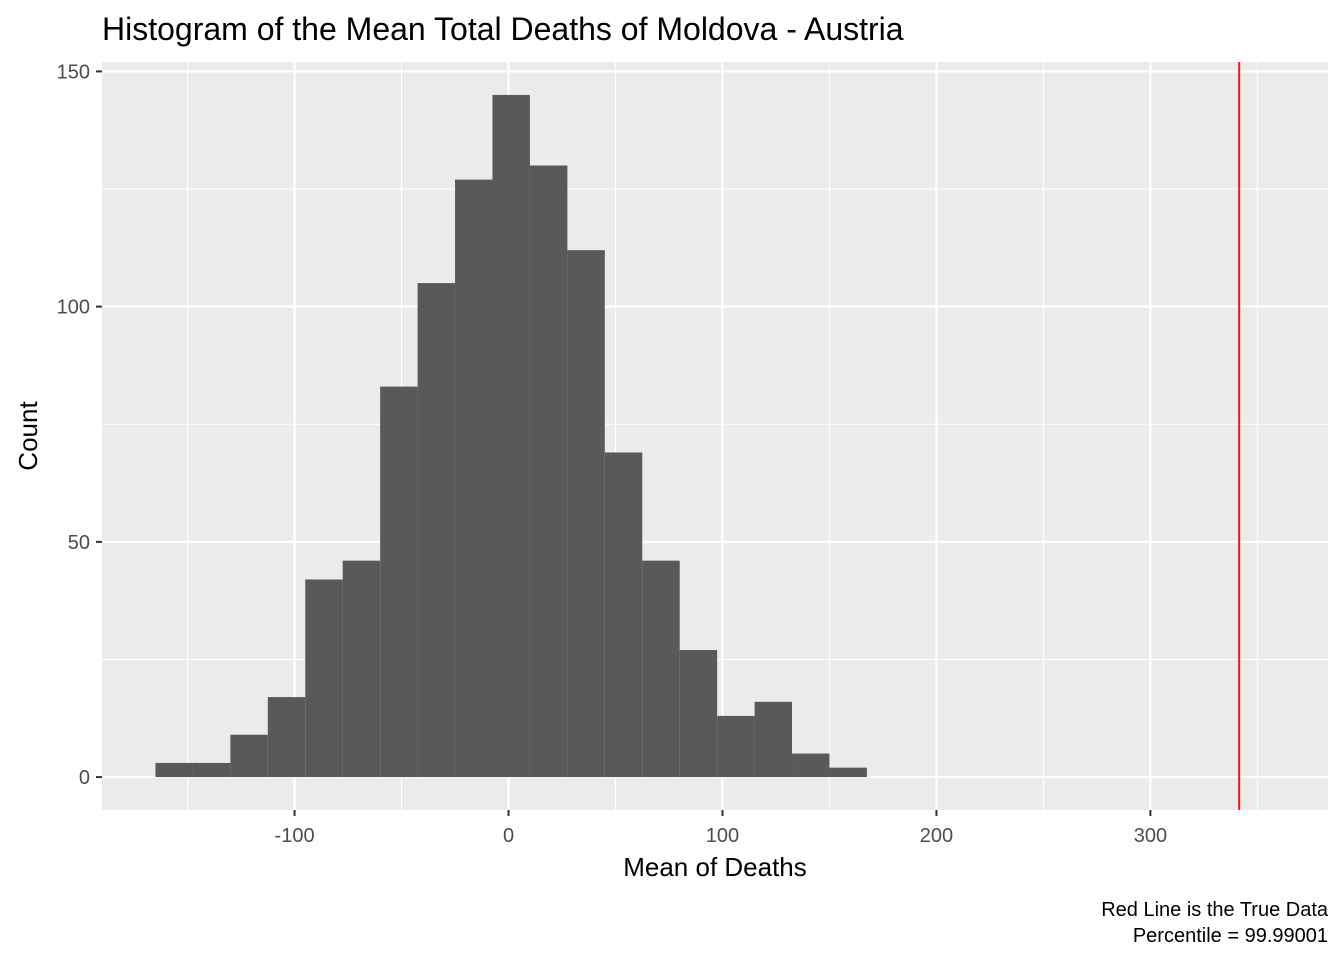 Image resolution: width=1344 pixels, height=960 pixels. I want to click on y-tick-label: 100, so click(73, 308).